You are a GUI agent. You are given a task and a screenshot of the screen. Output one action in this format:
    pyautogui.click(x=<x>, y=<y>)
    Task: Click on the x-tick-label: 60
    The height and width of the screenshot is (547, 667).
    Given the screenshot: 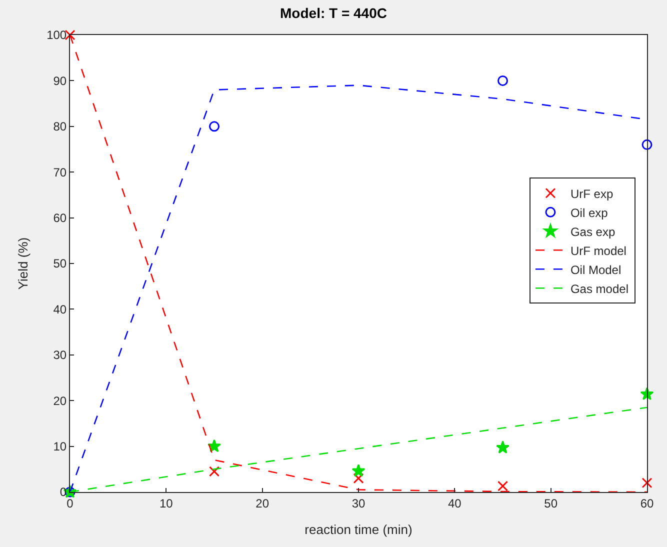 What is the action you would take?
    pyautogui.click(x=647, y=503)
    